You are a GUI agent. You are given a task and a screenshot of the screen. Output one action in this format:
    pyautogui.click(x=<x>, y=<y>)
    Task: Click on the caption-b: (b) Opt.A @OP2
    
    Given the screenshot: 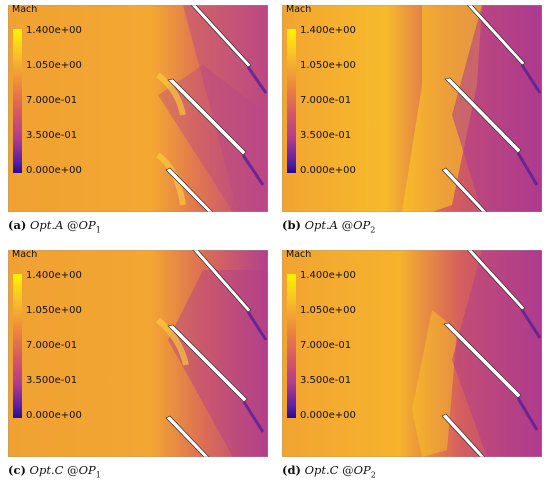 What is the action you would take?
    pyautogui.click(x=328, y=226)
    